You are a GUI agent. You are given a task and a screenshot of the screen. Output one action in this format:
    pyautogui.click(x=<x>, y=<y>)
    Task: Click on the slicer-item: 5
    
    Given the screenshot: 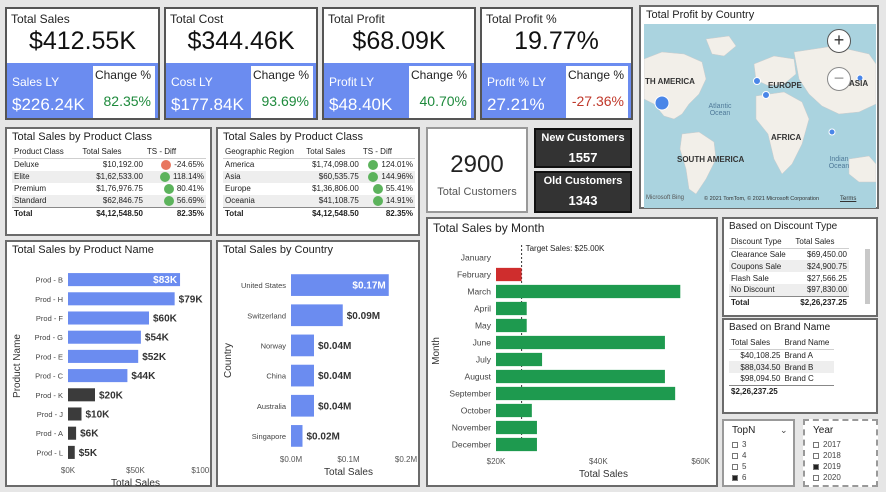 What is the action you would take?
    pyautogui.click(x=739, y=466)
    